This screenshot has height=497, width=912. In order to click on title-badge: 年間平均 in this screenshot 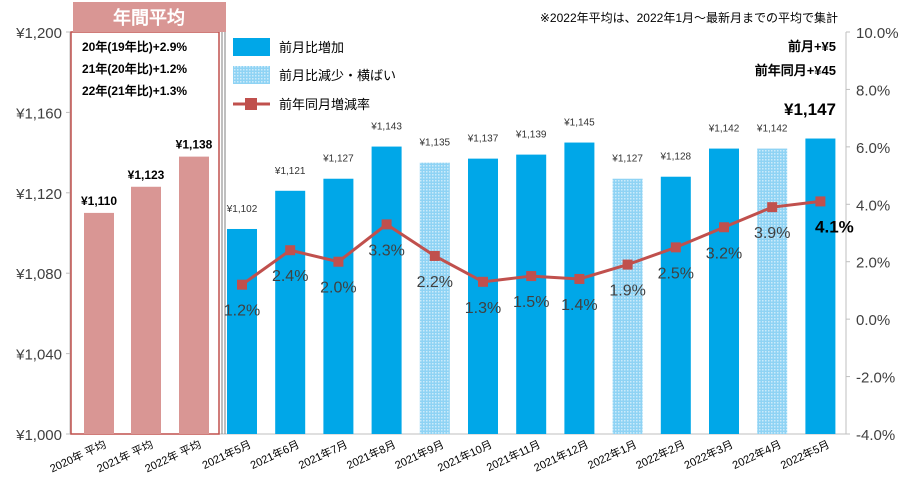, I will do `click(149, 17)`.